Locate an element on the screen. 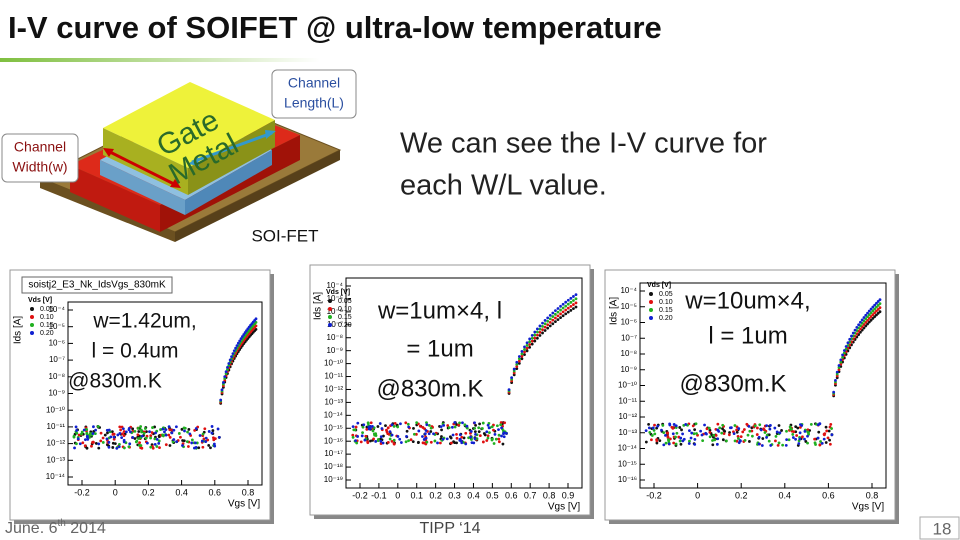 This screenshot has width=960, height=540. legend-entry: 0.05 is located at coordinates (345, 301).